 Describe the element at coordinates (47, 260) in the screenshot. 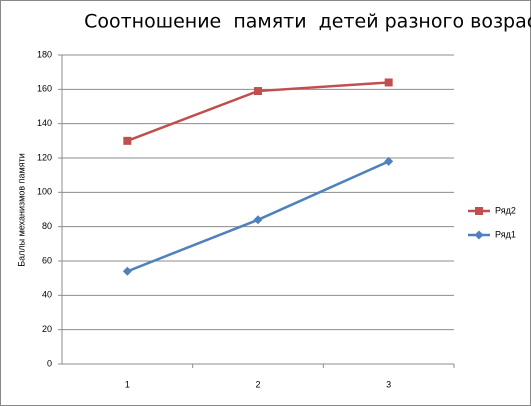

I see `y-tick-label: 60` at that location.